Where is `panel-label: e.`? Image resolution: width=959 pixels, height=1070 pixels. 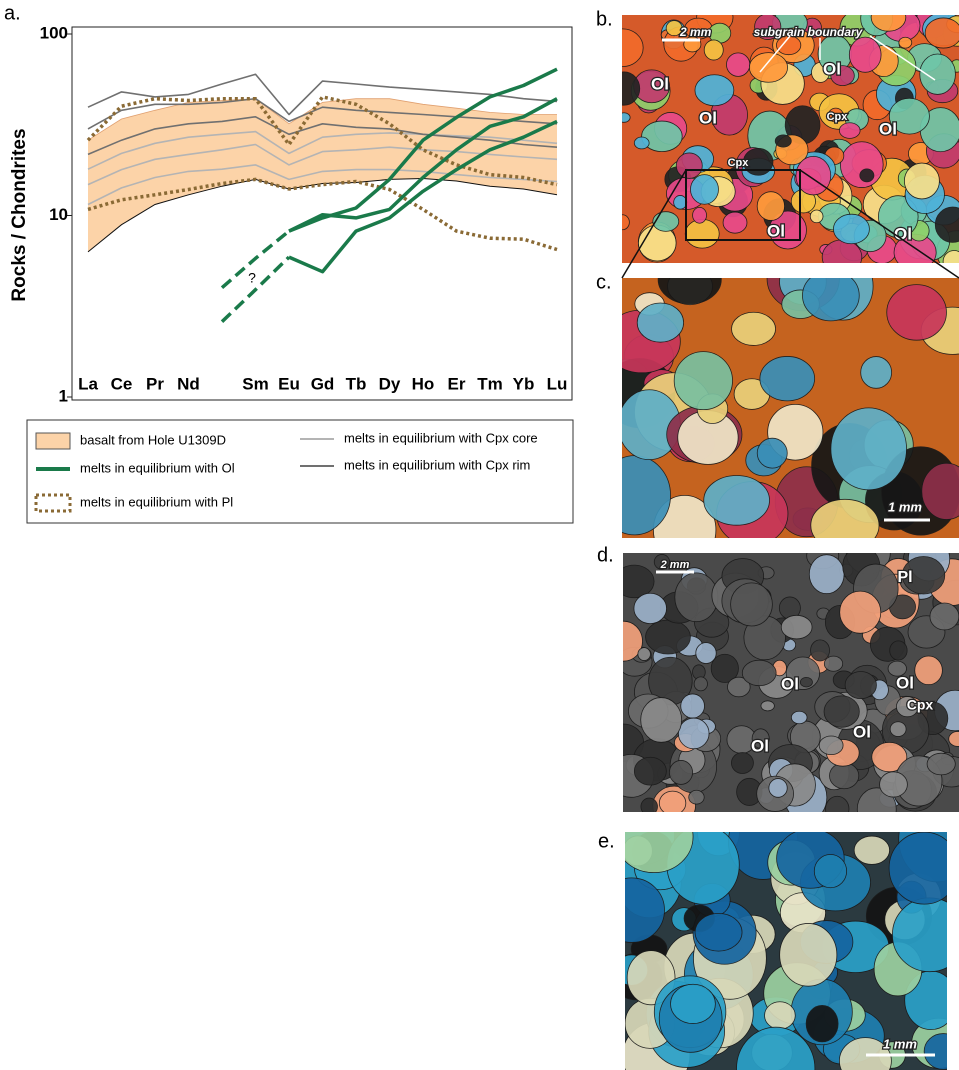
panel-label: e. is located at coordinates (606, 841).